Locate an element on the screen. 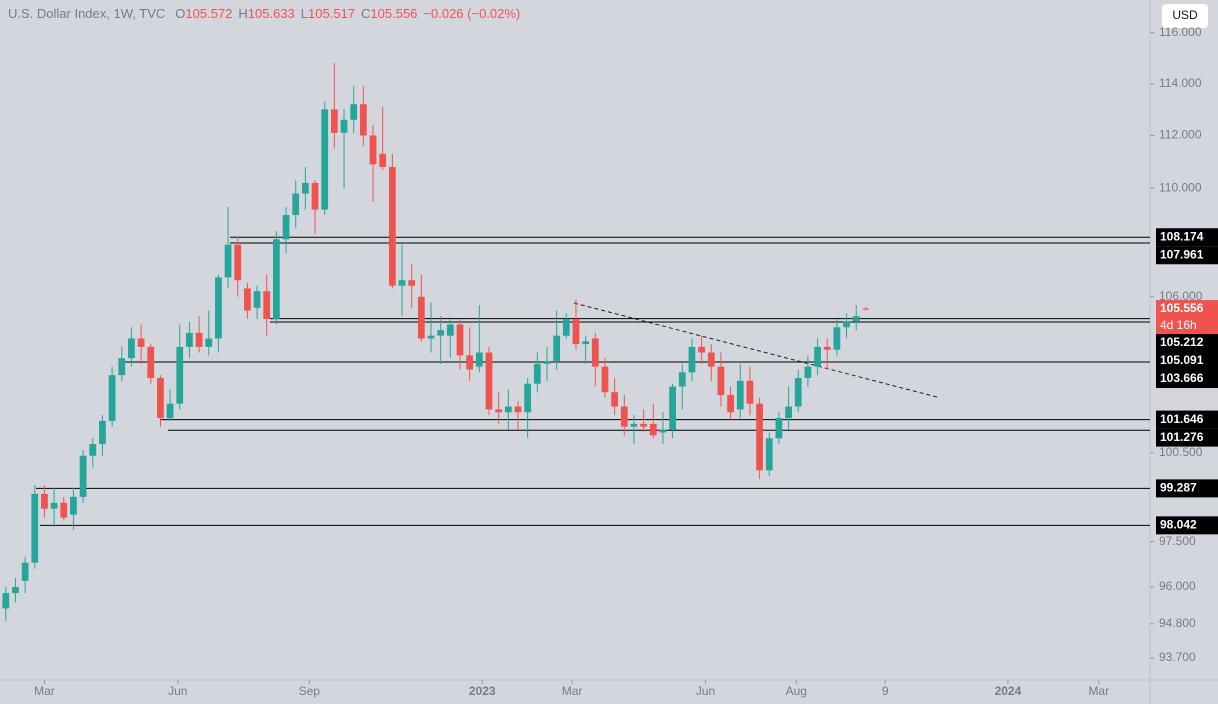  level-label: 107.961 is located at coordinates (1182, 254).